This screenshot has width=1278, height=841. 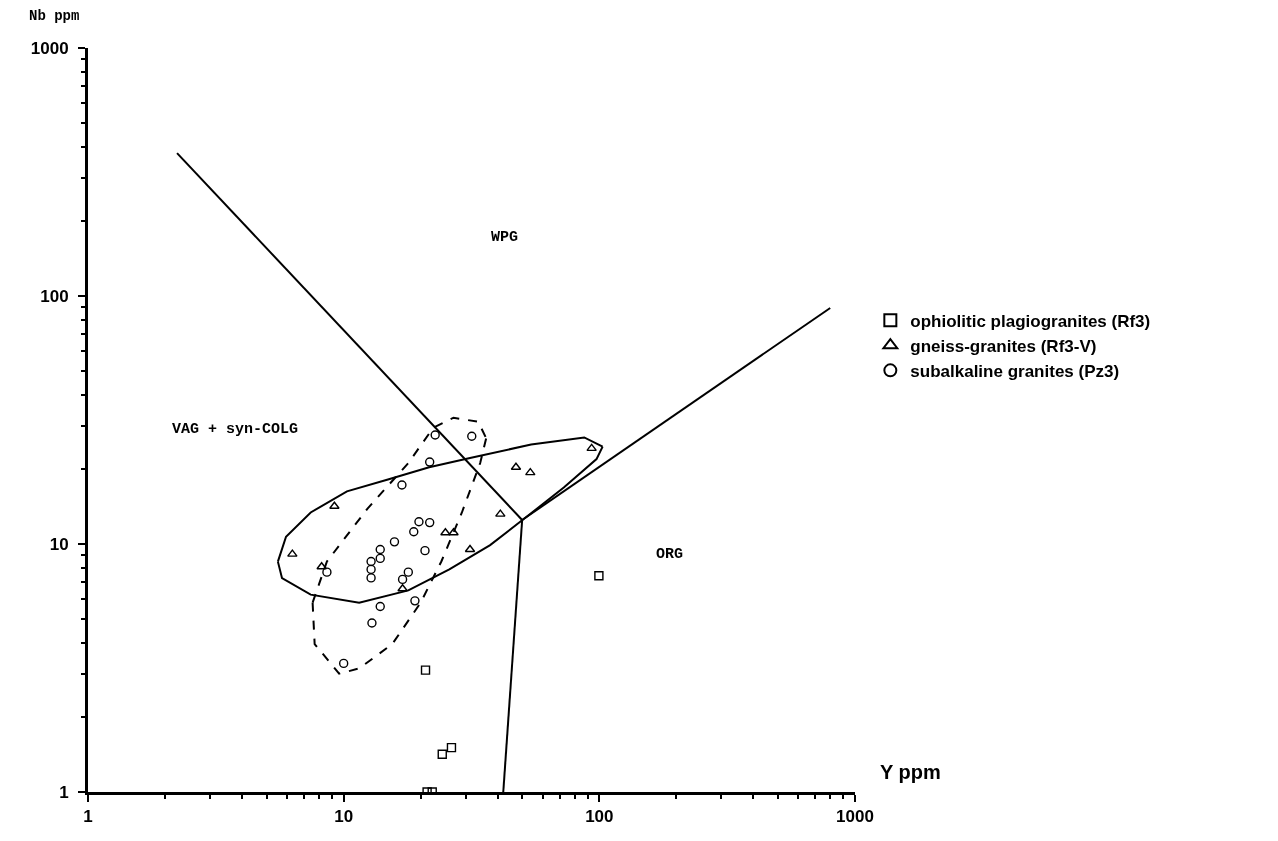 I want to click on y-tick-label: 10, so click(x=59, y=544).